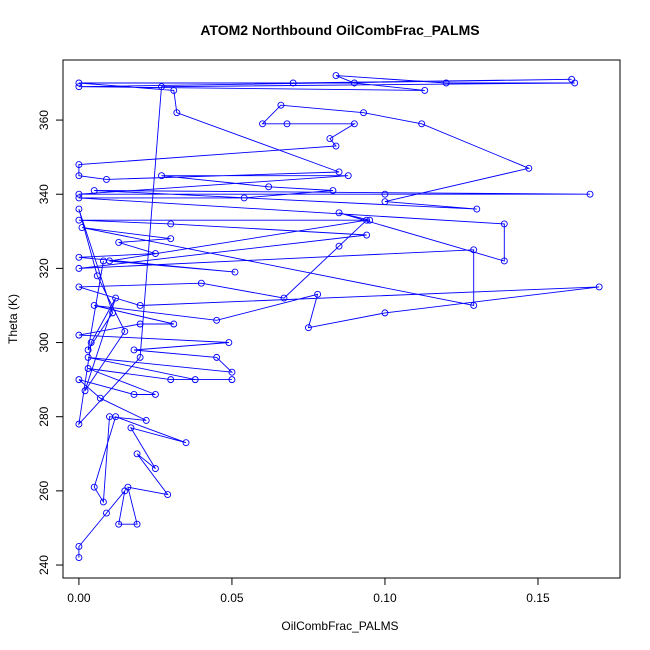  I want to click on y-tick-label: 260, so click(44, 491).